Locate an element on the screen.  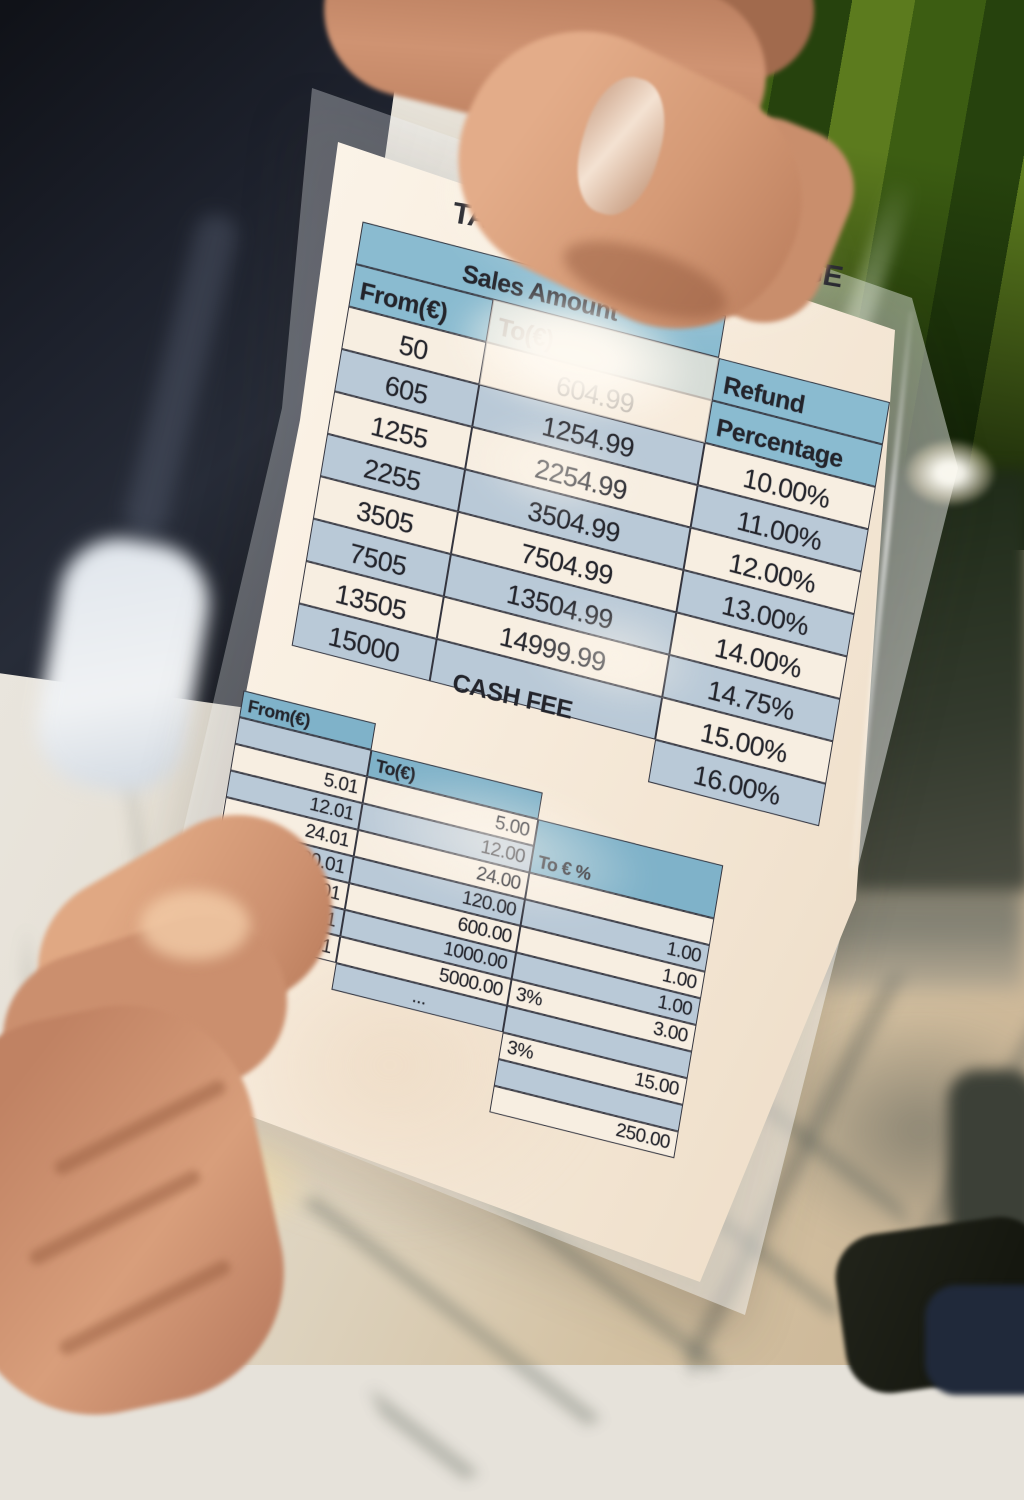
trouser-cuff is located at coordinates (974, 1340).